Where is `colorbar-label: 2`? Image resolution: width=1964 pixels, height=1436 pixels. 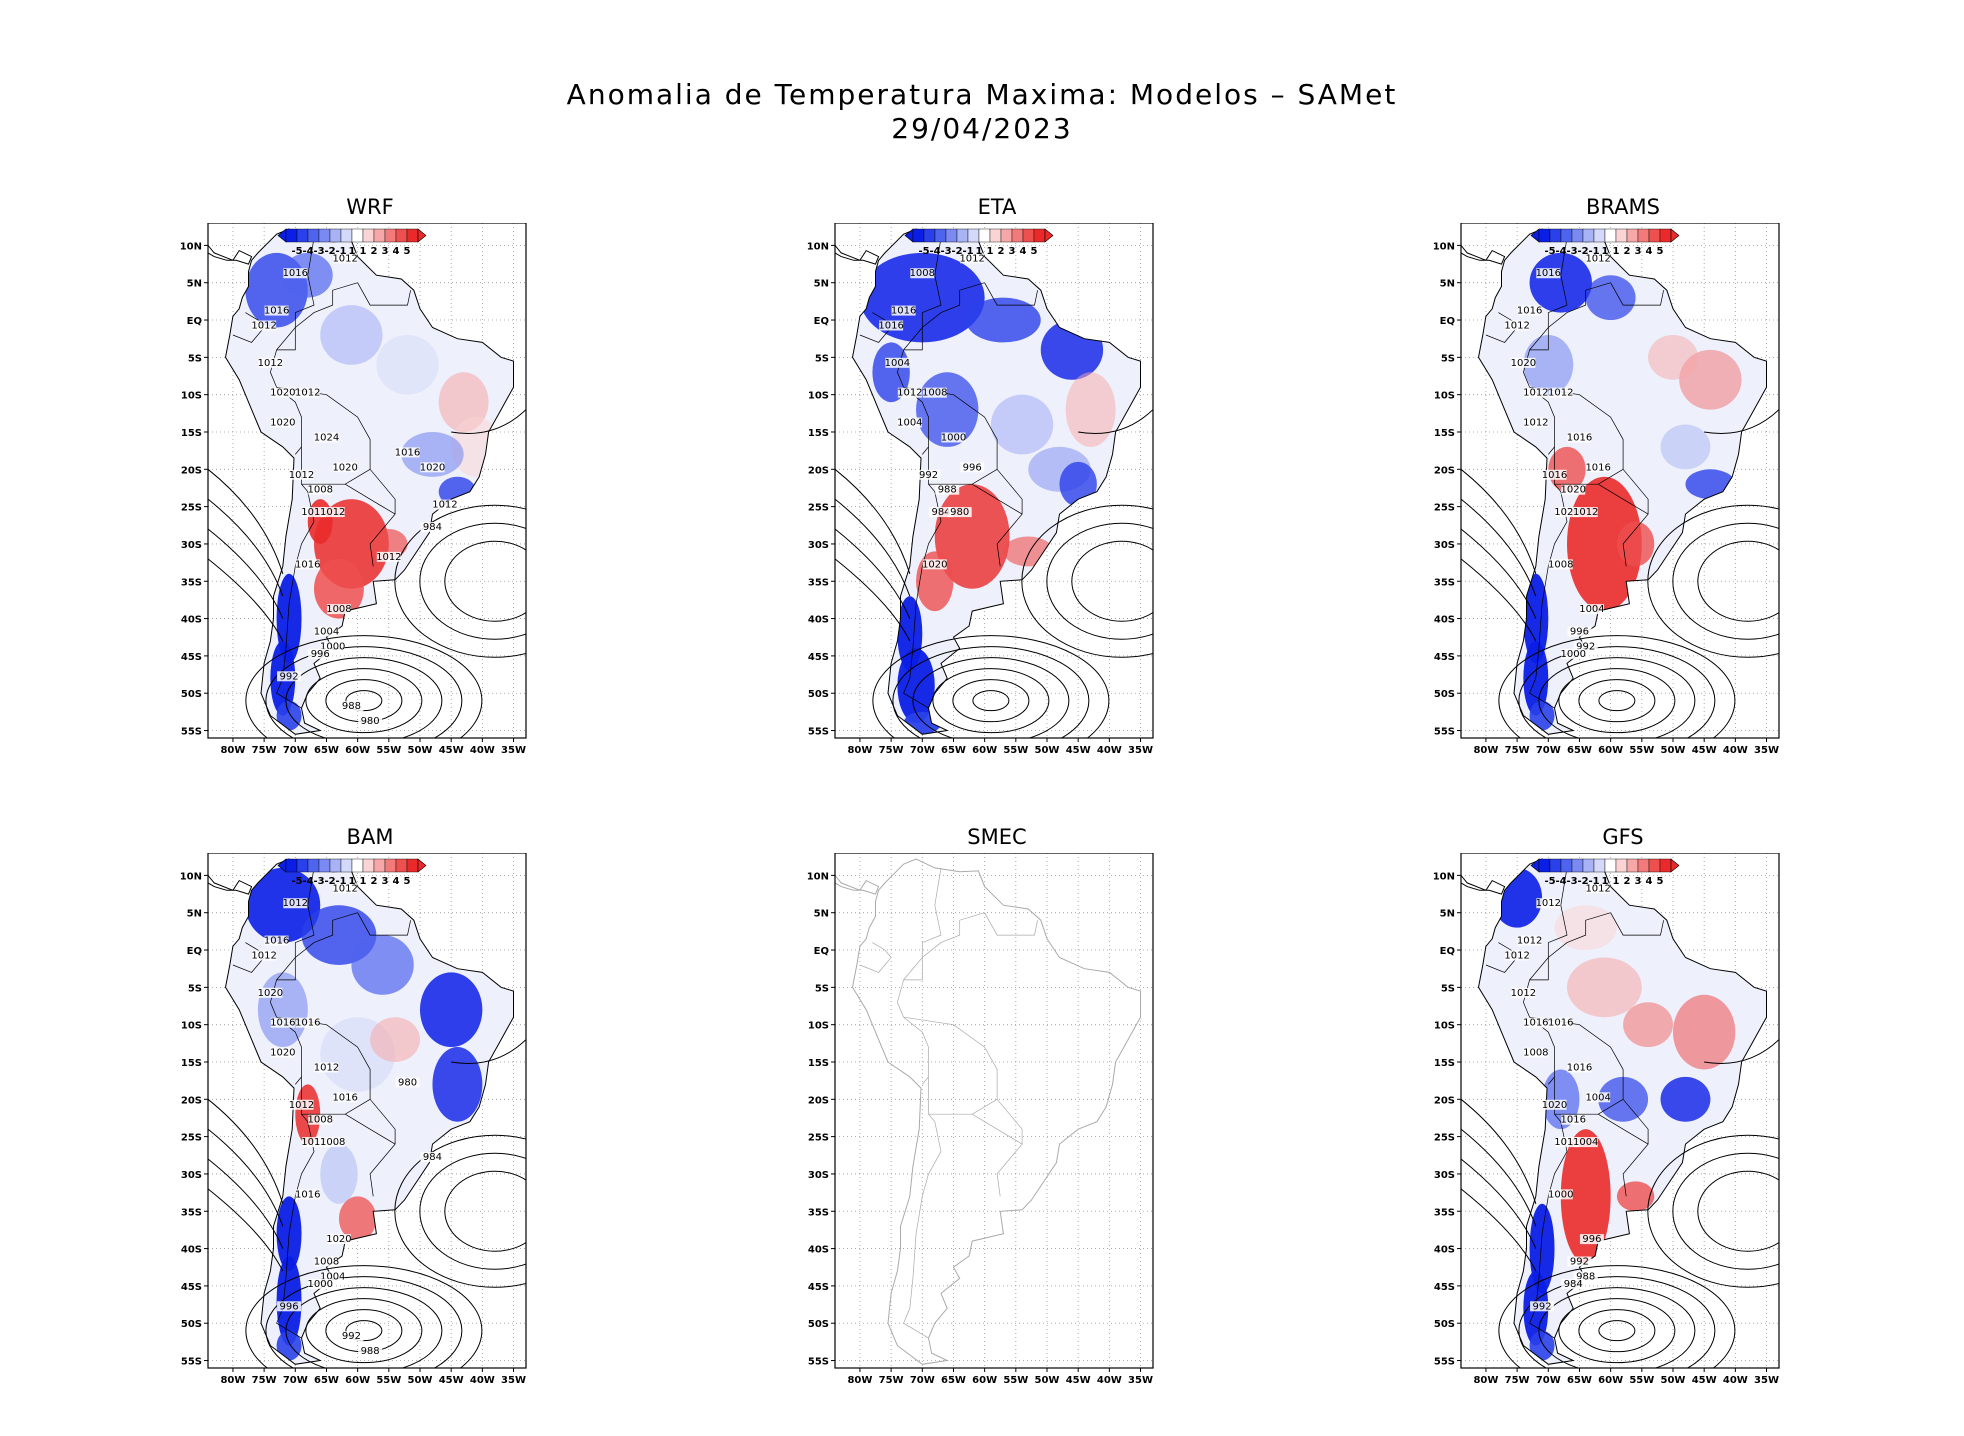
colorbar-label: 2 is located at coordinates (374, 881).